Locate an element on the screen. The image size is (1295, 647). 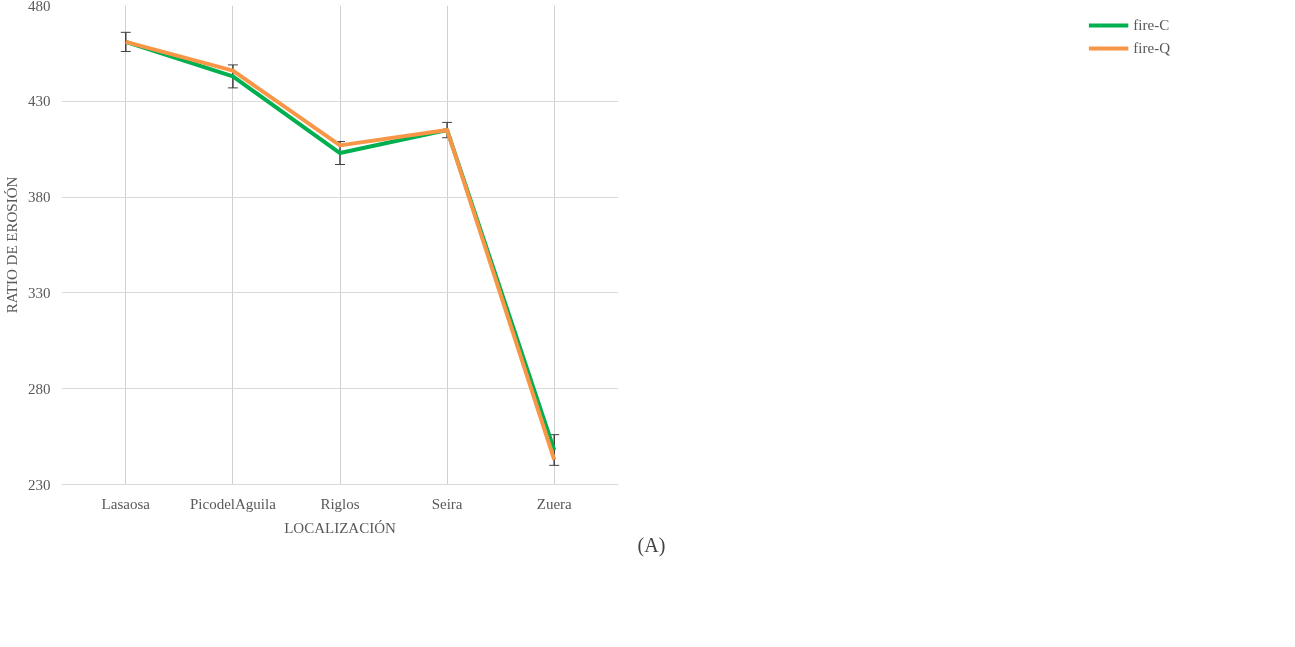
y-tick-label: 430 is located at coordinates (39, 101).